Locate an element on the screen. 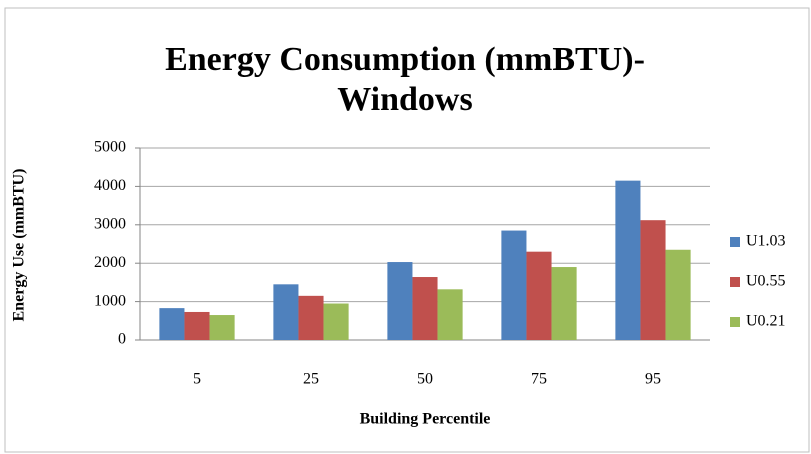 Image resolution: width=811 pixels, height=454 pixels. x-tick-label: 25 is located at coordinates (311, 379).